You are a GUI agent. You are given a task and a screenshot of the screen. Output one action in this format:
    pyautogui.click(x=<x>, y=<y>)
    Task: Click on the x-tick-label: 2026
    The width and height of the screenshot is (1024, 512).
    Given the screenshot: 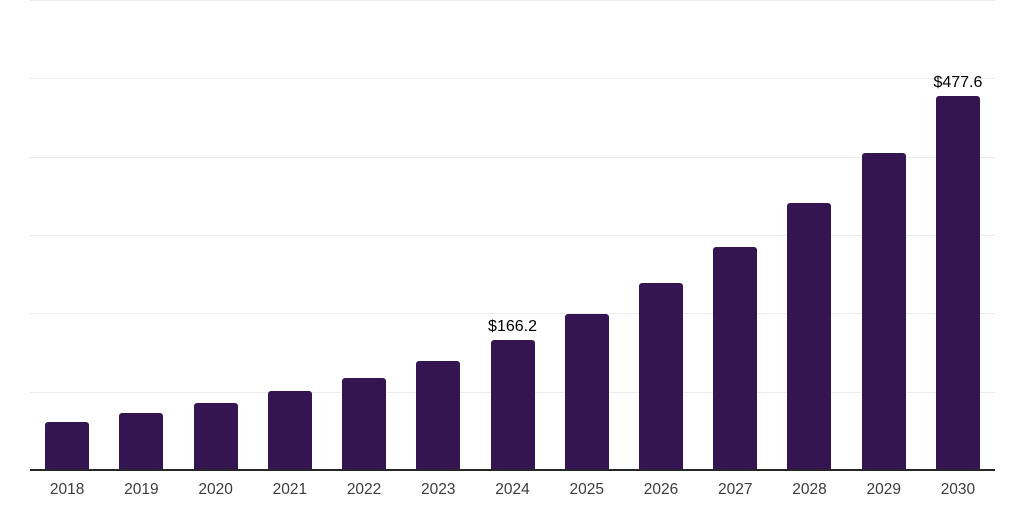 What is the action you would take?
    pyautogui.click(x=661, y=489)
    